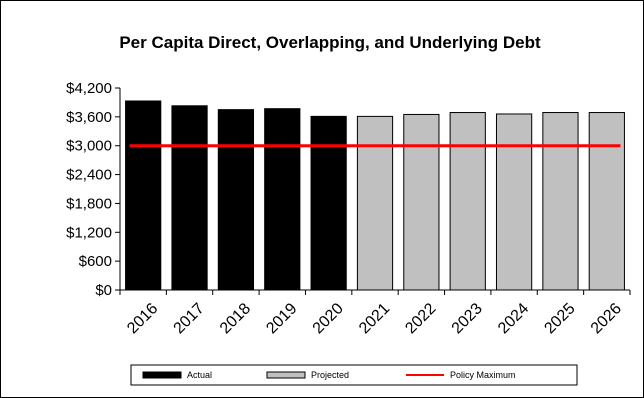  Describe the element at coordinates (95, 261) in the screenshot. I see `y-tick-label: $600` at that location.